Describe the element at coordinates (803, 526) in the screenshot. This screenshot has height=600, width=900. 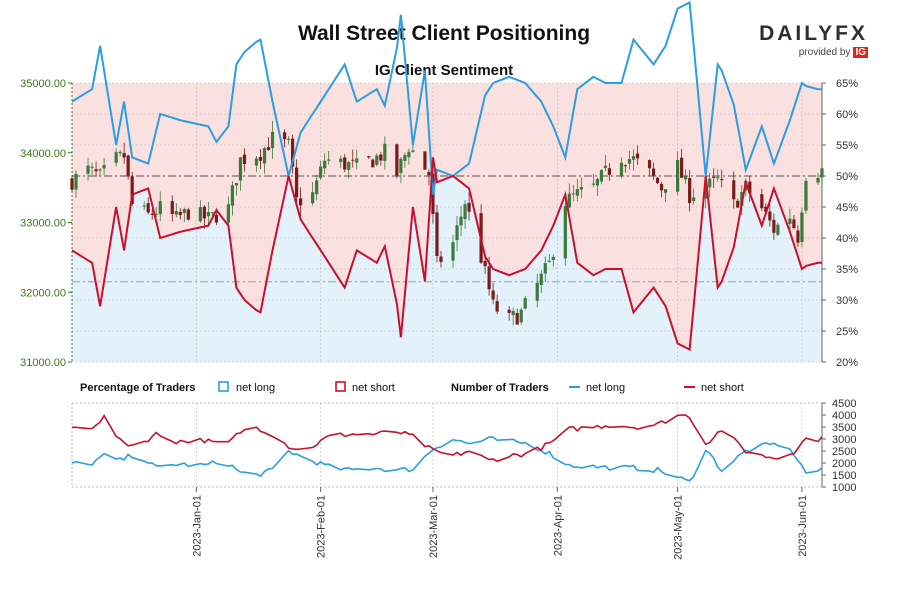
I see `x-tick-label: 2023-Jun-01` at that location.